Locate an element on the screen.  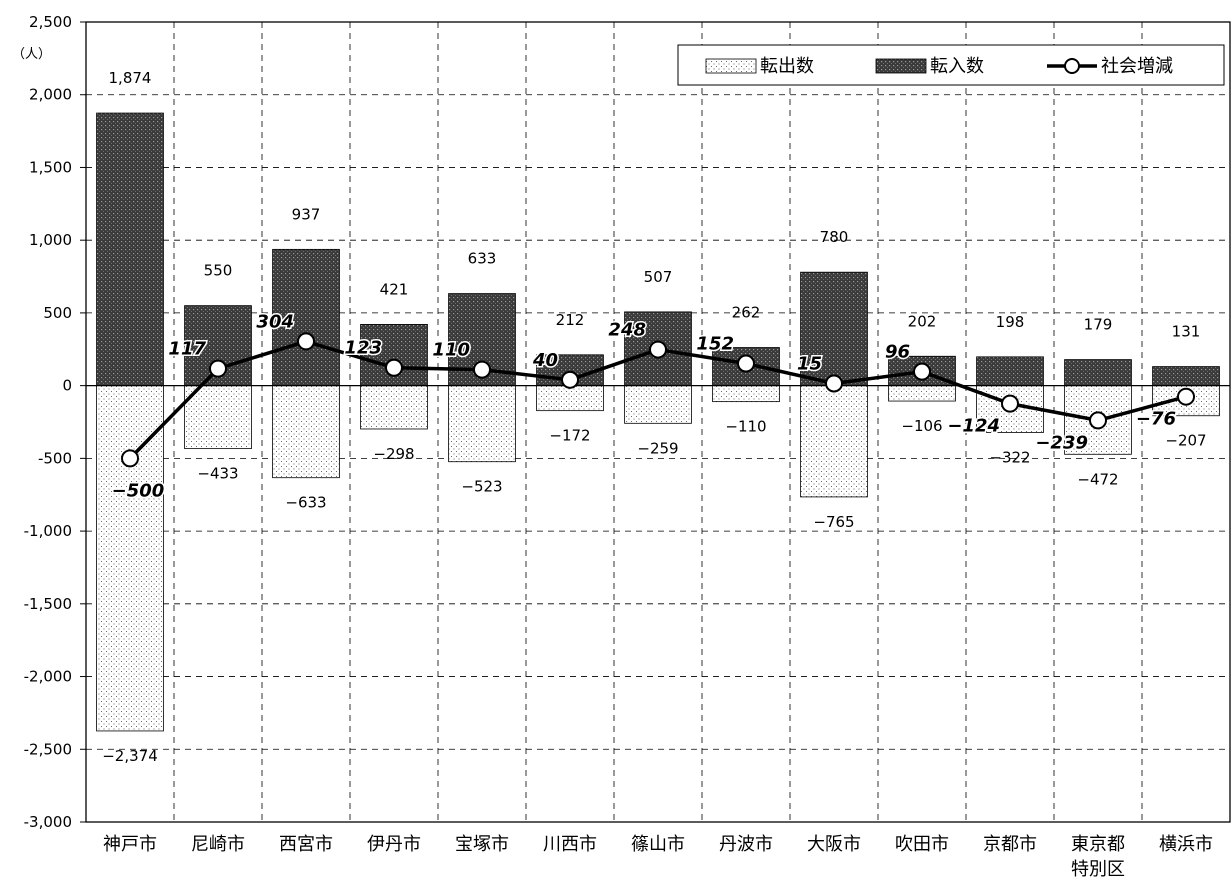
x-category-label: 西宮市 is located at coordinates (306, 844).